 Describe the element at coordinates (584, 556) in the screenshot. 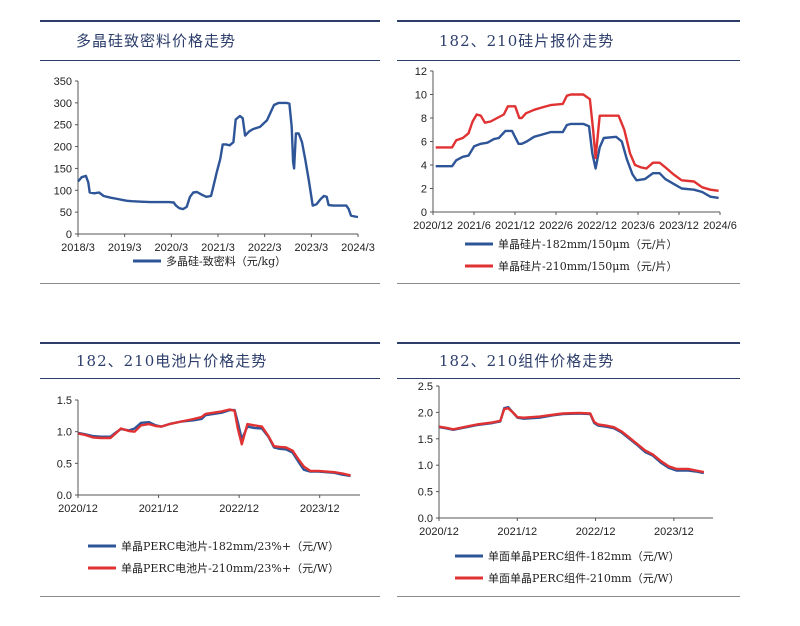

I see `legend-label: 单面单晶PERC组件-182mm（元/W）` at that location.